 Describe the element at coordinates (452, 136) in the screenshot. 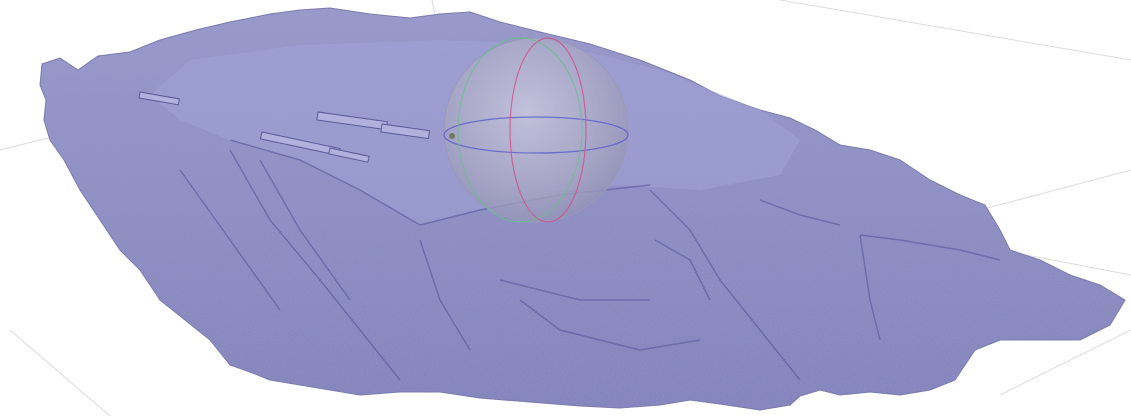

I see `trackball-center-marker` at that location.